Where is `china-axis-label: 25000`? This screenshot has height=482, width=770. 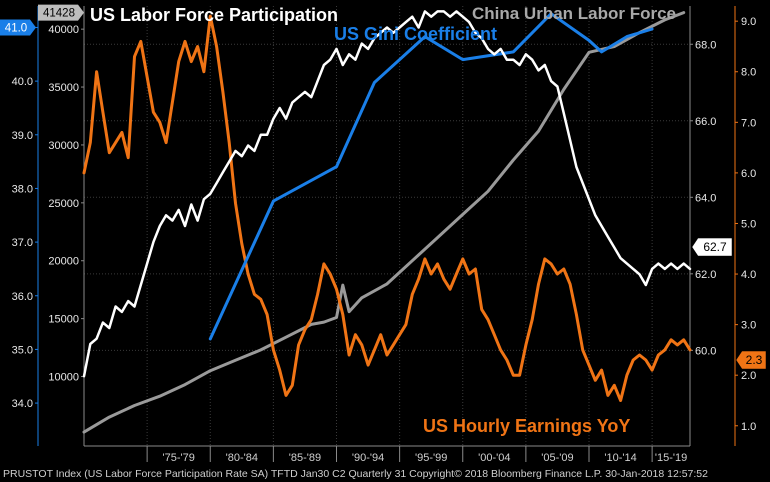 china-axis-label: 25000 is located at coordinates (63, 204).